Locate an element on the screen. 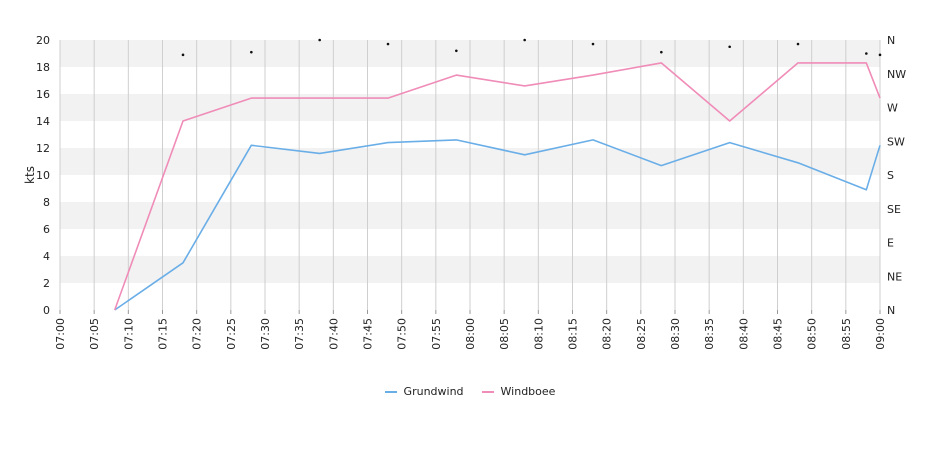  x-tick-label: 08:55 is located at coordinates (846, 334).